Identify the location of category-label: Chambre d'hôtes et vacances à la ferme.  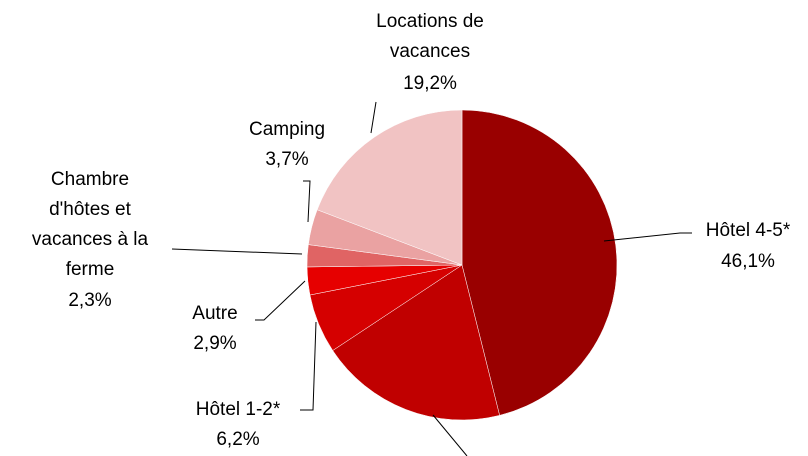
(90, 224).